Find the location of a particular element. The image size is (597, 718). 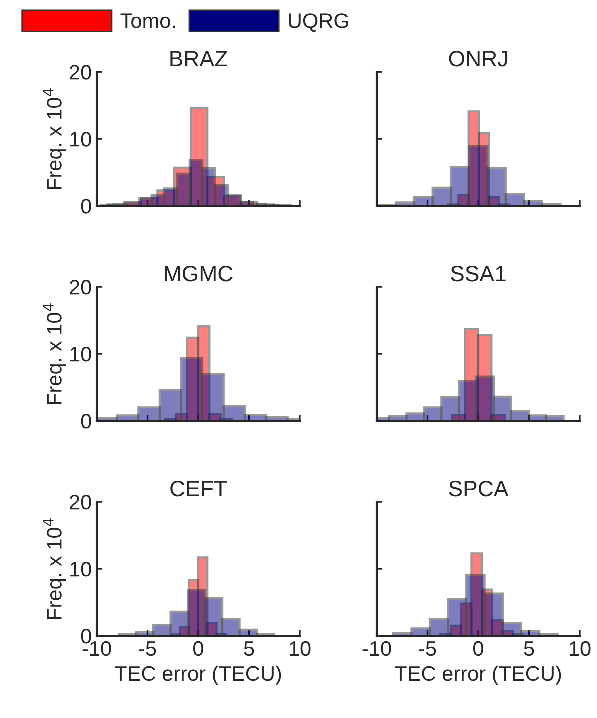

chart-title: SSA1 is located at coordinates (478, 274).